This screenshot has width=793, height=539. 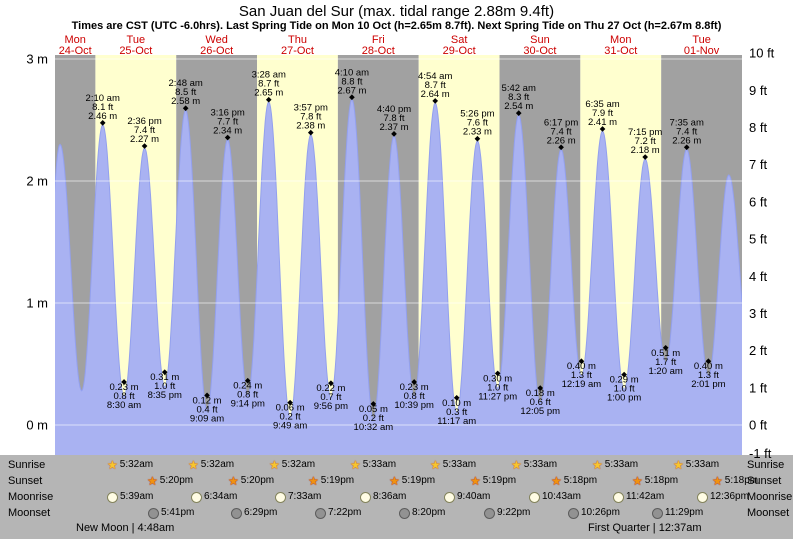 I want to click on tide-label-line: 11:17 am, so click(x=456, y=421).